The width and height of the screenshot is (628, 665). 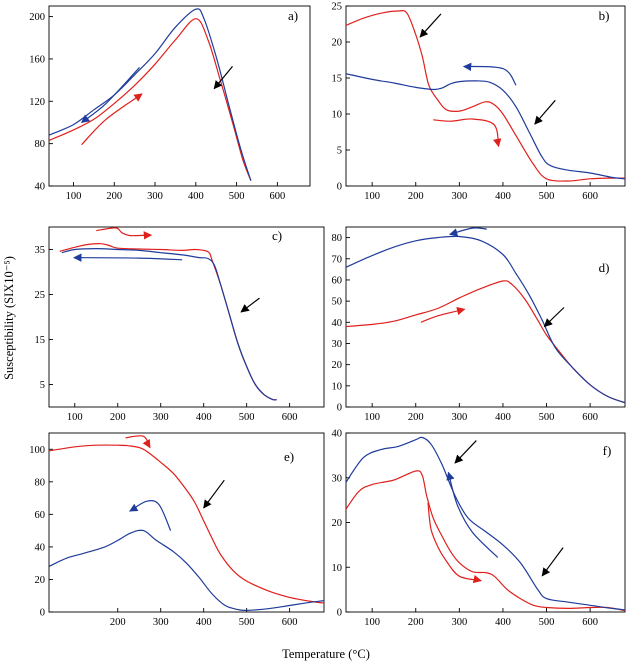 I want to click on panel-label: f), so click(x=607, y=450).